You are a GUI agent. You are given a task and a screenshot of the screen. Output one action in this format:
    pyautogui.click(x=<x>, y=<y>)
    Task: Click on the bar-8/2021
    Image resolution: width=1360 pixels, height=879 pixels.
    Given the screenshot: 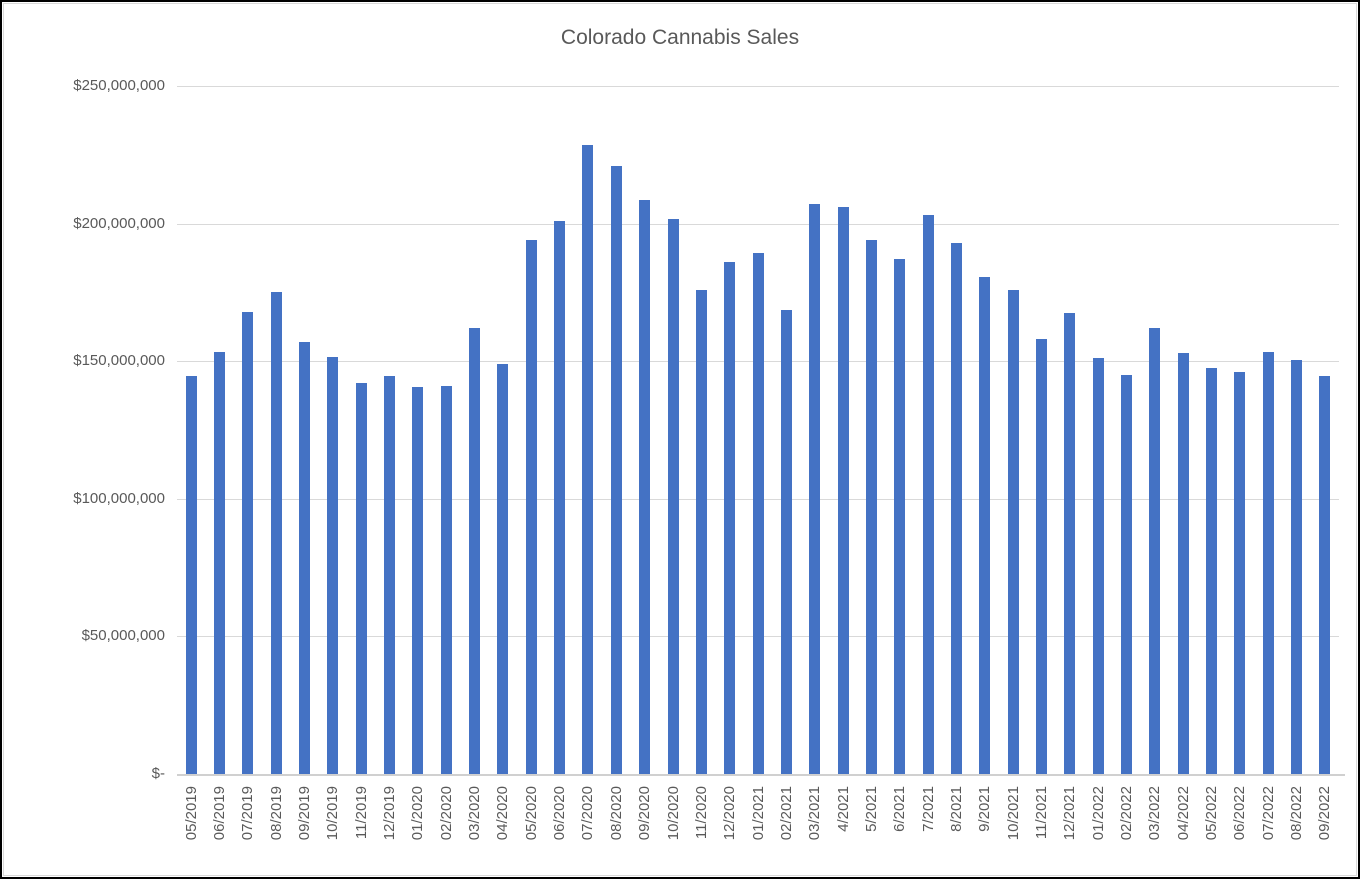 What is the action you would take?
    pyautogui.click(x=956, y=508)
    